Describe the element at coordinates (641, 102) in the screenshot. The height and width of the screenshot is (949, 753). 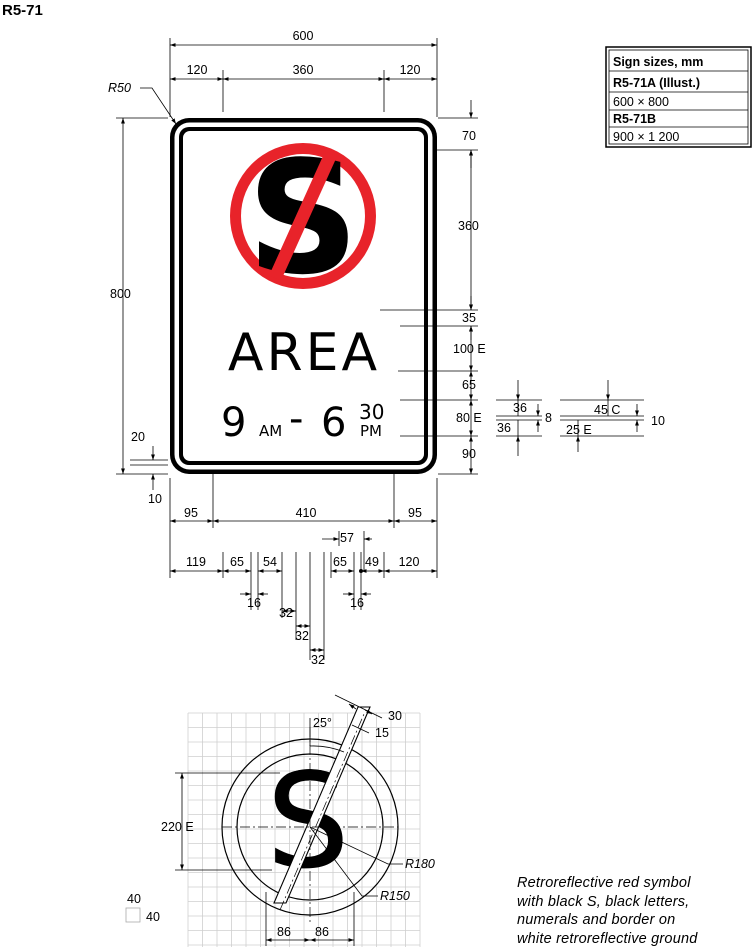
I see `size-row-value: 600 × 800` at that location.